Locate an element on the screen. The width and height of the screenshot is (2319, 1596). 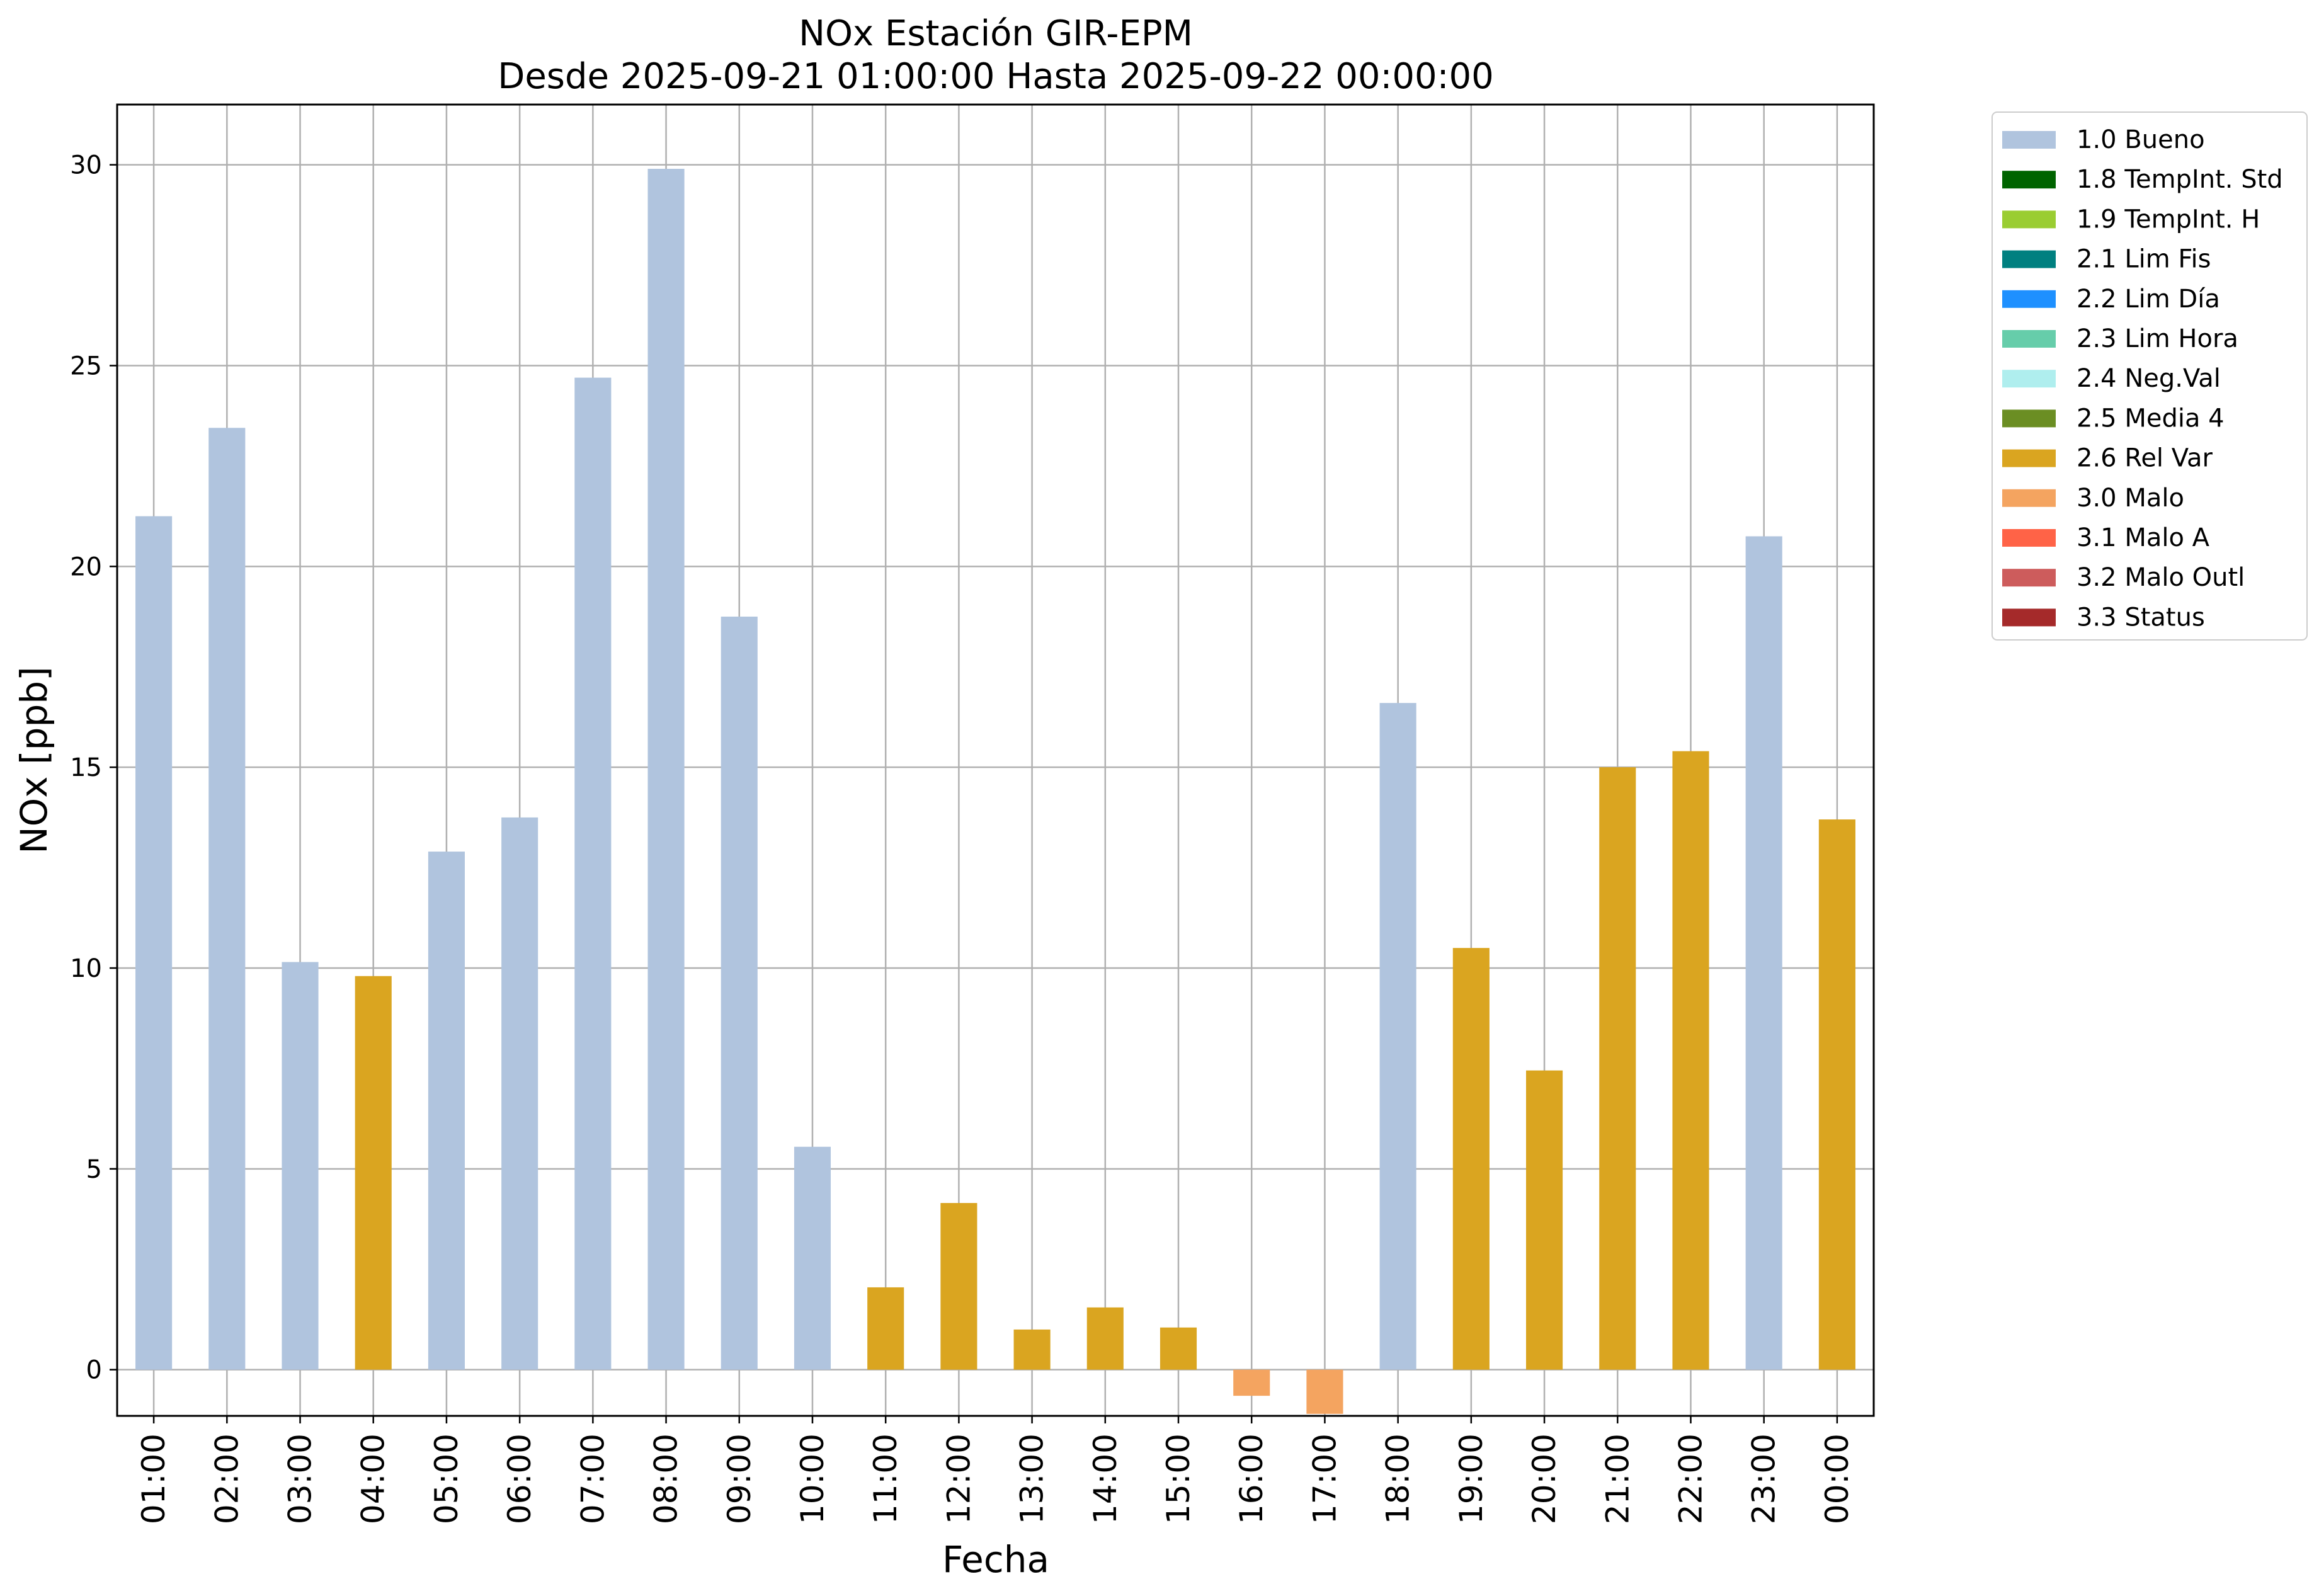
y-axis: 0 5 10 15 20 25 30 is located at coordinates (93, 768).